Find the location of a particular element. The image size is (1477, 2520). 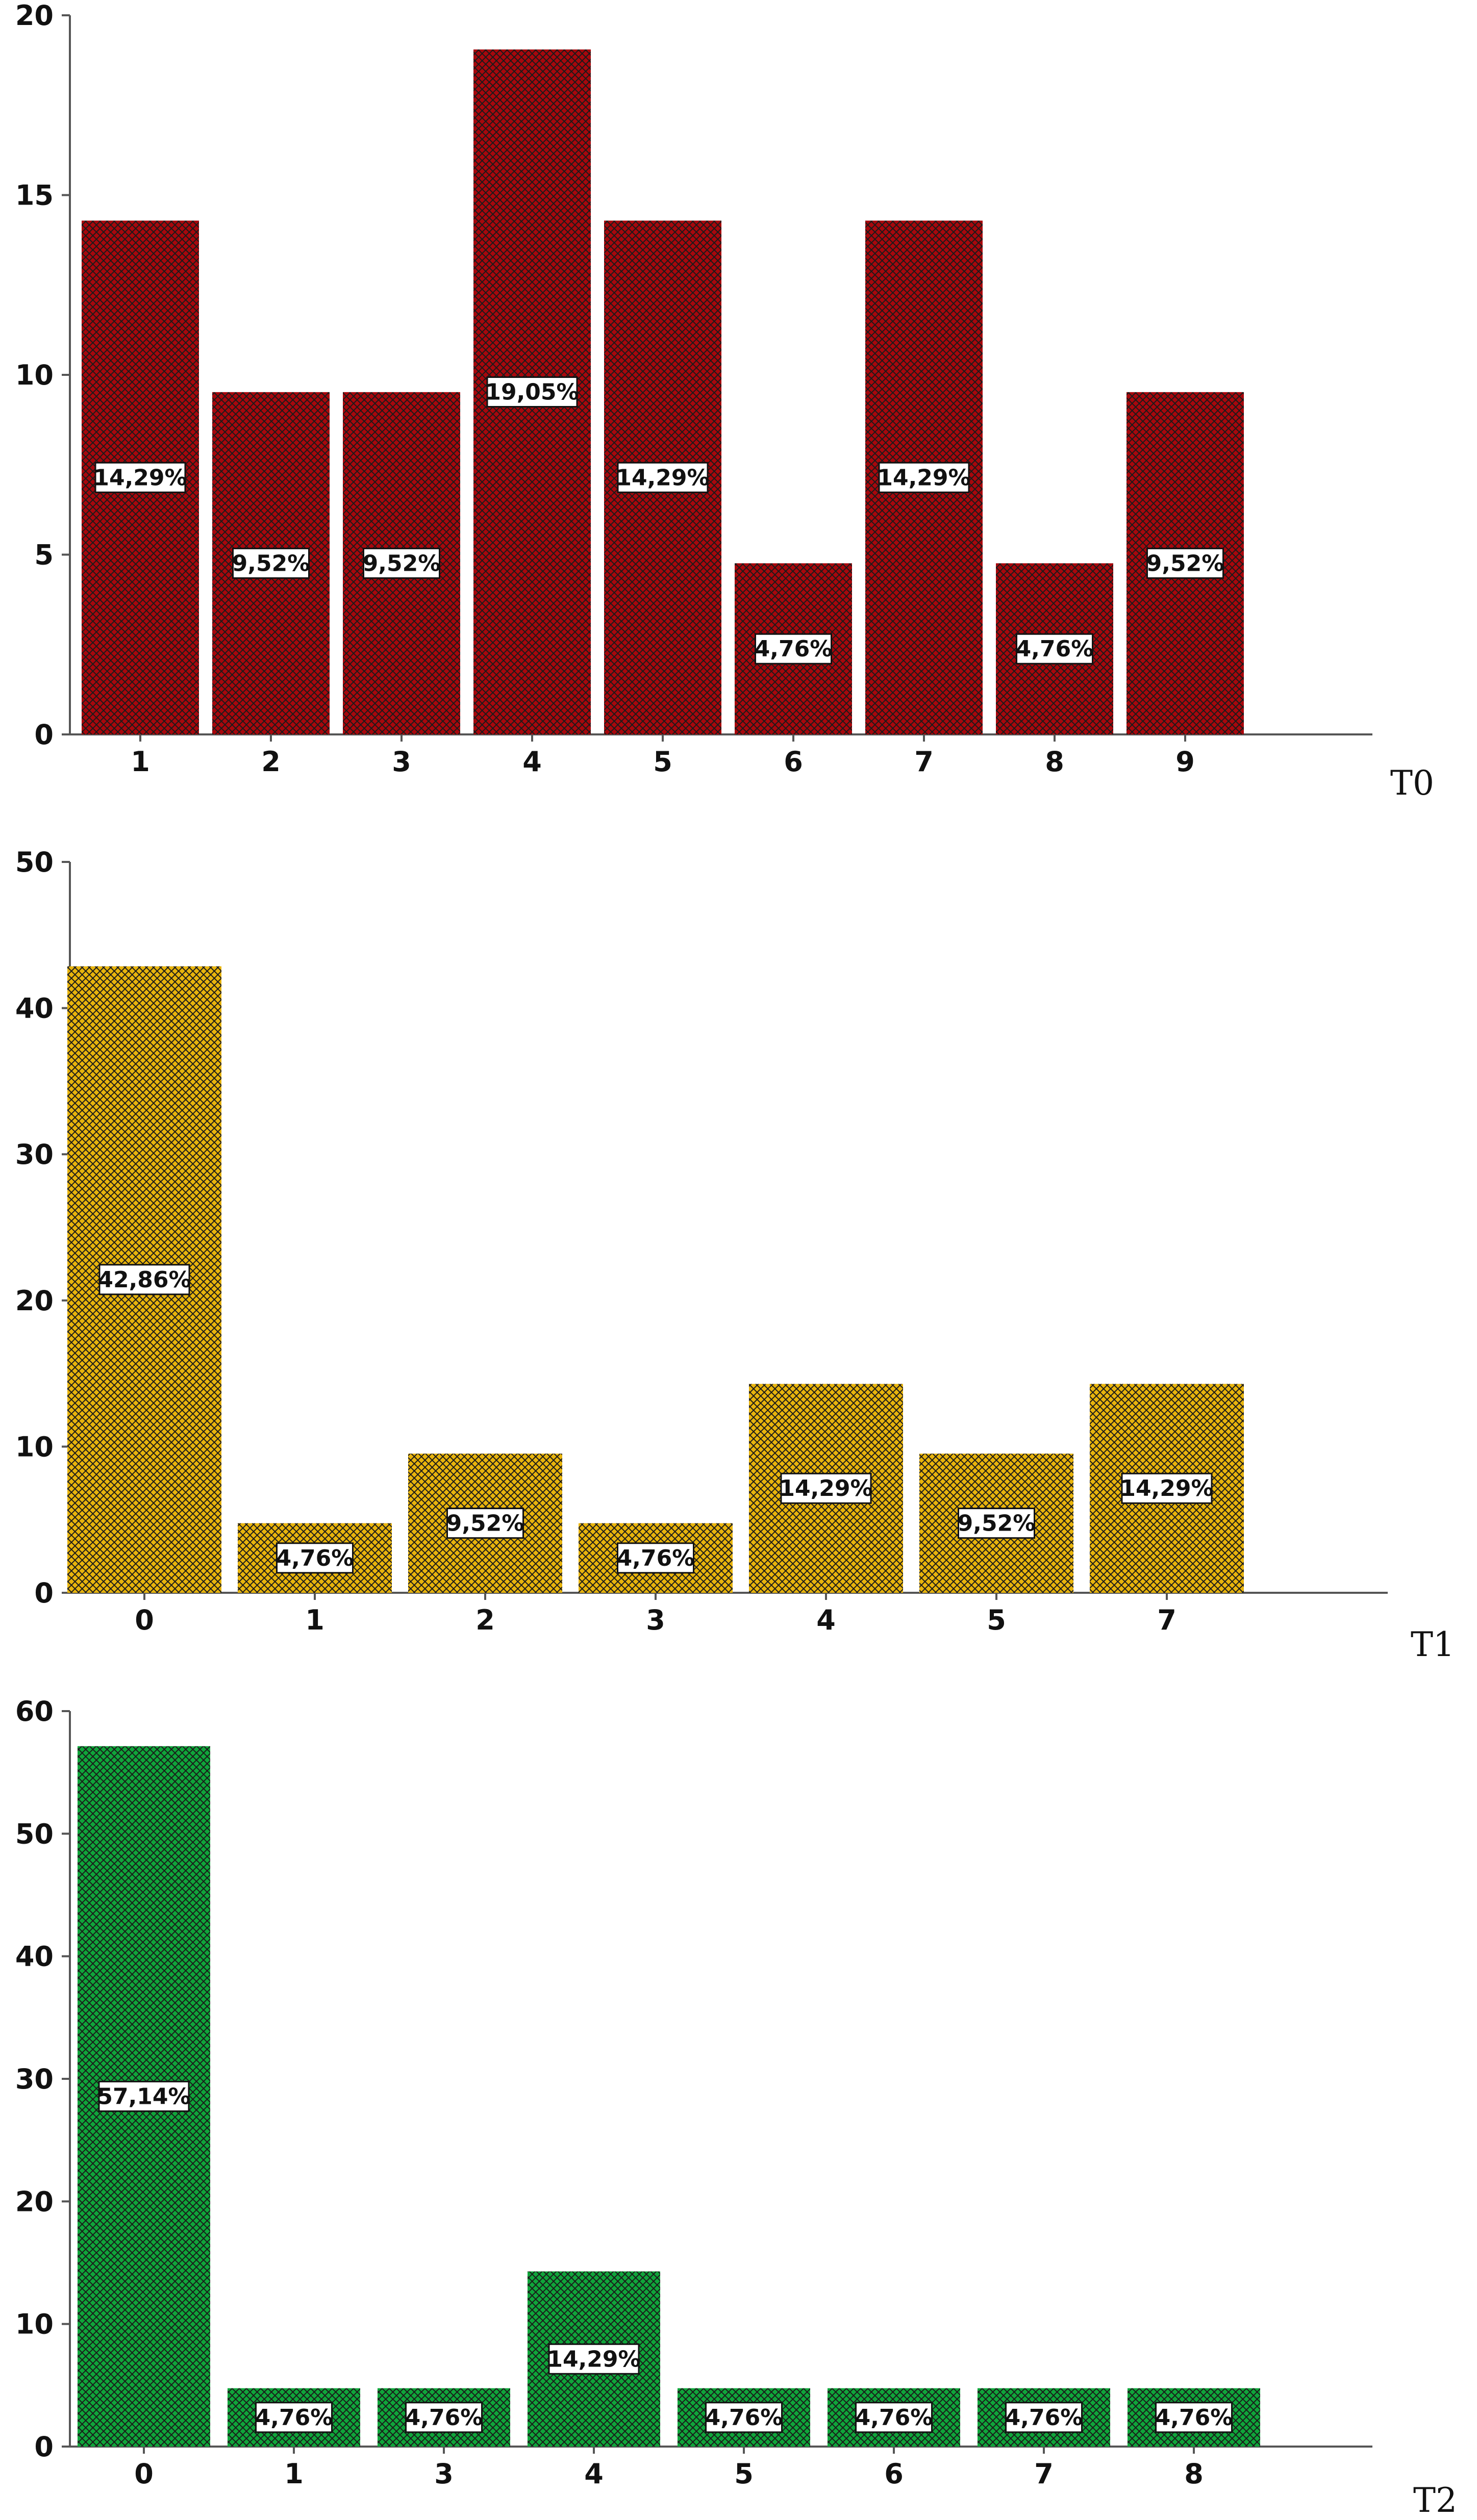

y-tick-label: 15 is located at coordinates (34, 196).